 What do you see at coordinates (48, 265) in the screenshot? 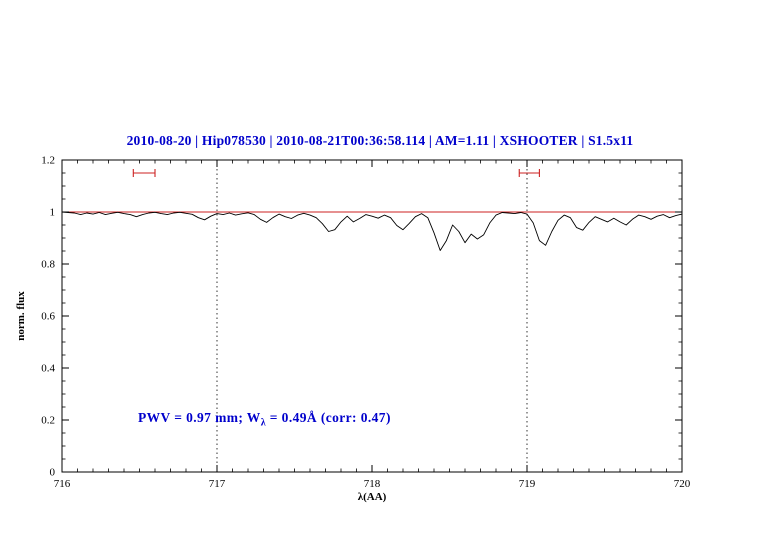
I see `y-tick-label: 0.8` at bounding box center [48, 265].